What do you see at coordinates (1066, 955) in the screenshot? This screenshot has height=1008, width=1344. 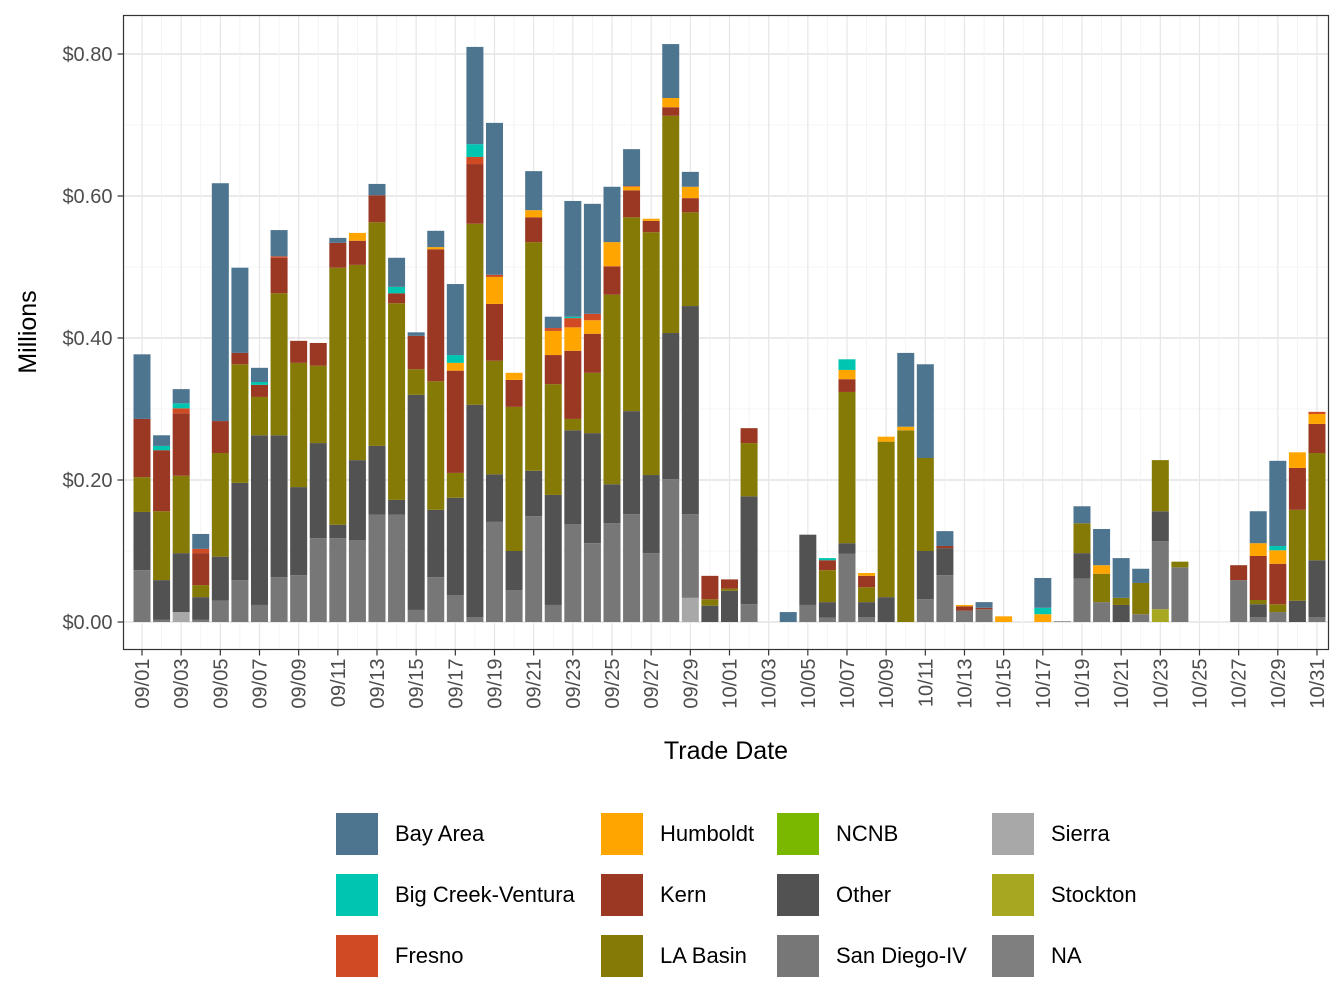 I see `legend-label: NA` at bounding box center [1066, 955].